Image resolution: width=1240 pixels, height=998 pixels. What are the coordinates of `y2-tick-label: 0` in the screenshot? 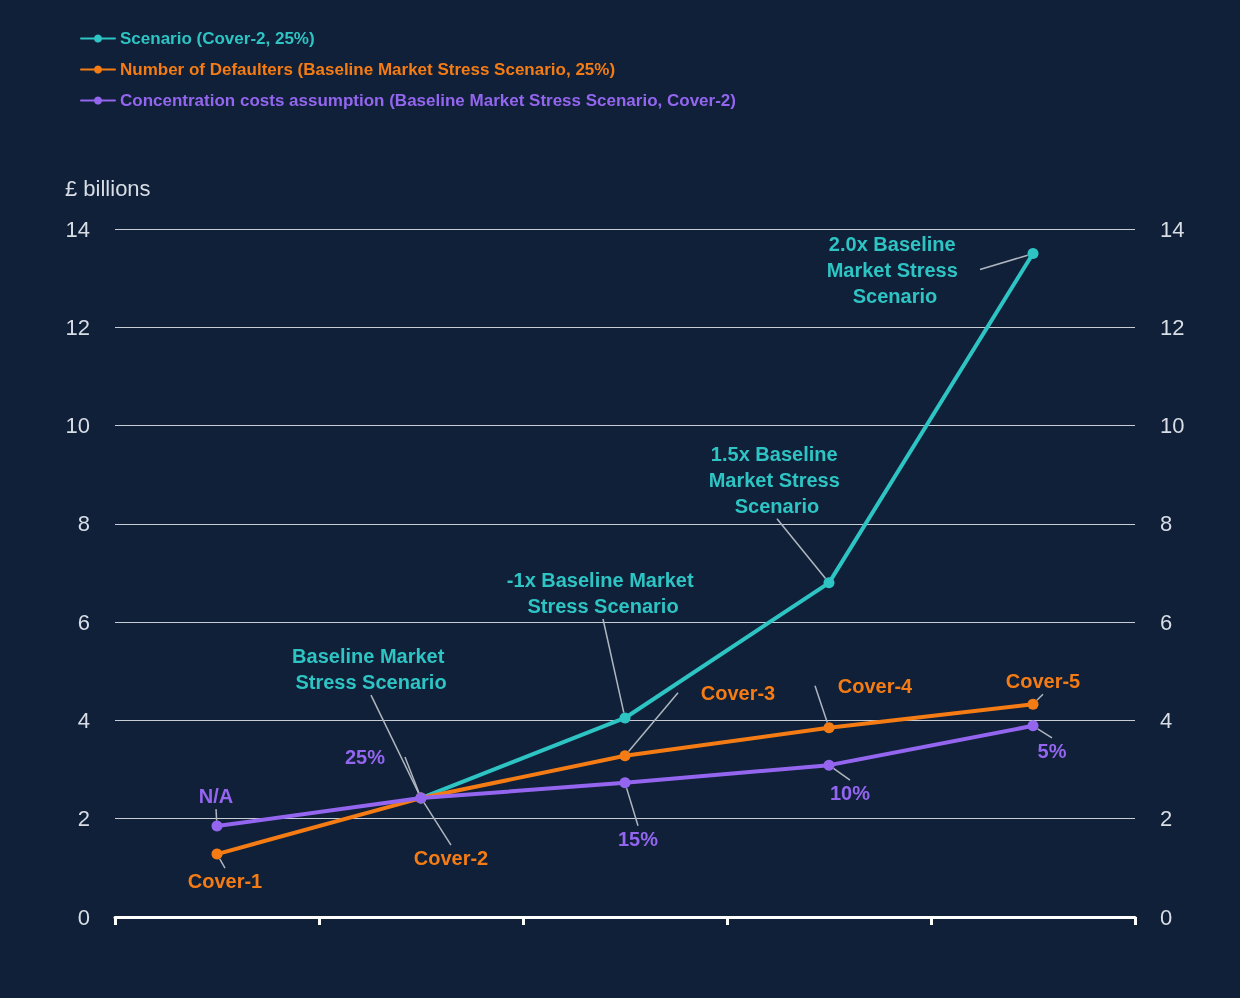 It's located at (1166, 917).